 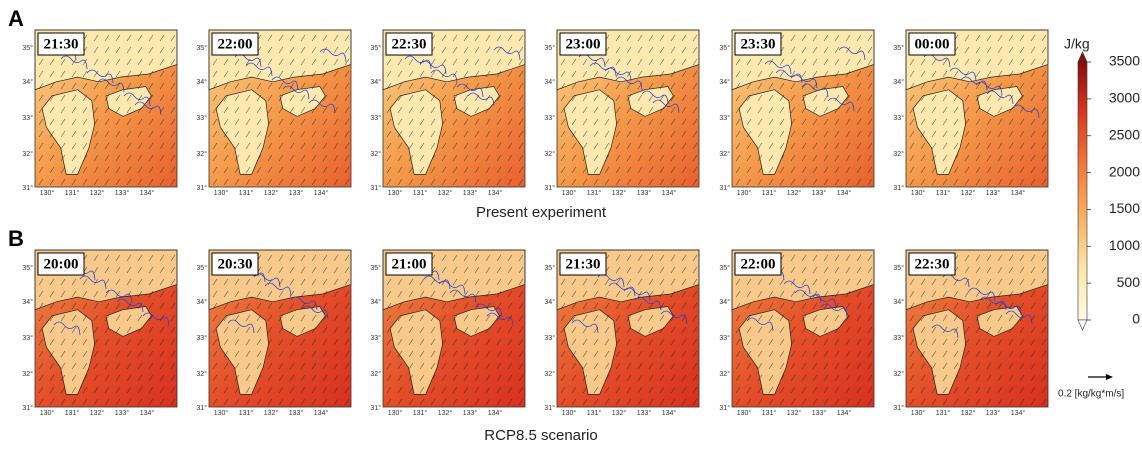 I want to click on blue-contour, so click(x=974, y=83).